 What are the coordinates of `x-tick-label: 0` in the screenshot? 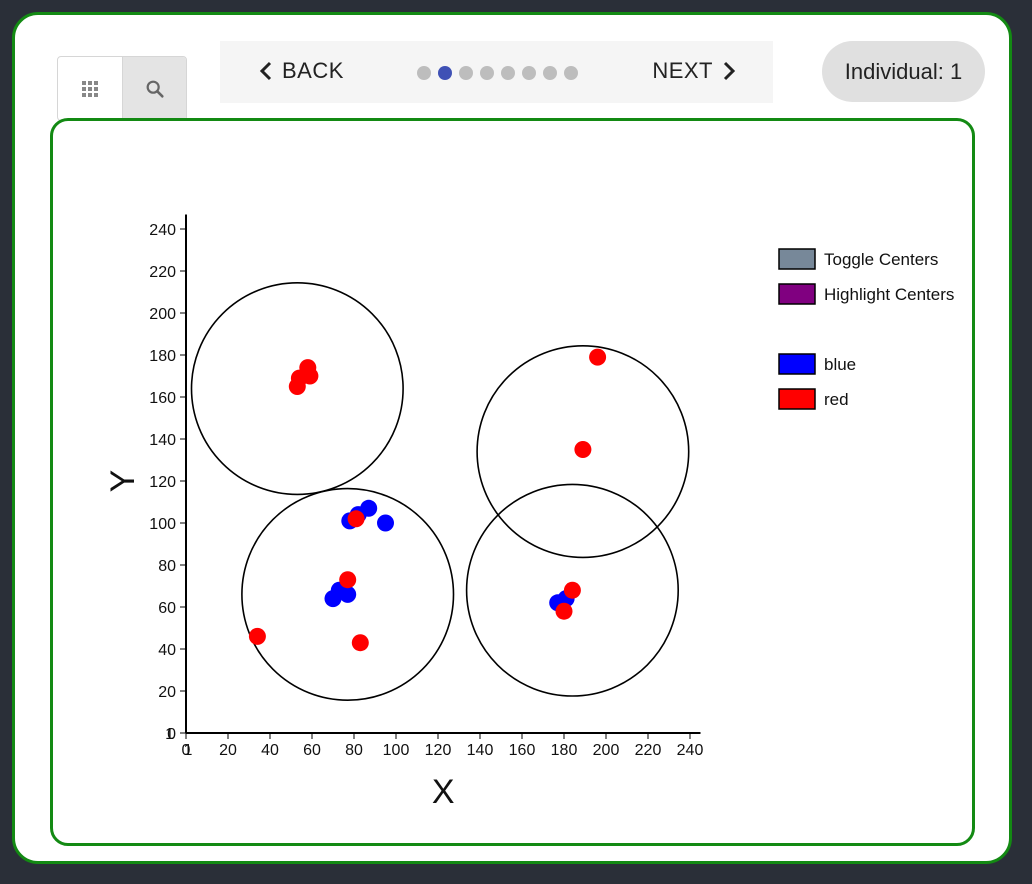 It's located at (186, 750).